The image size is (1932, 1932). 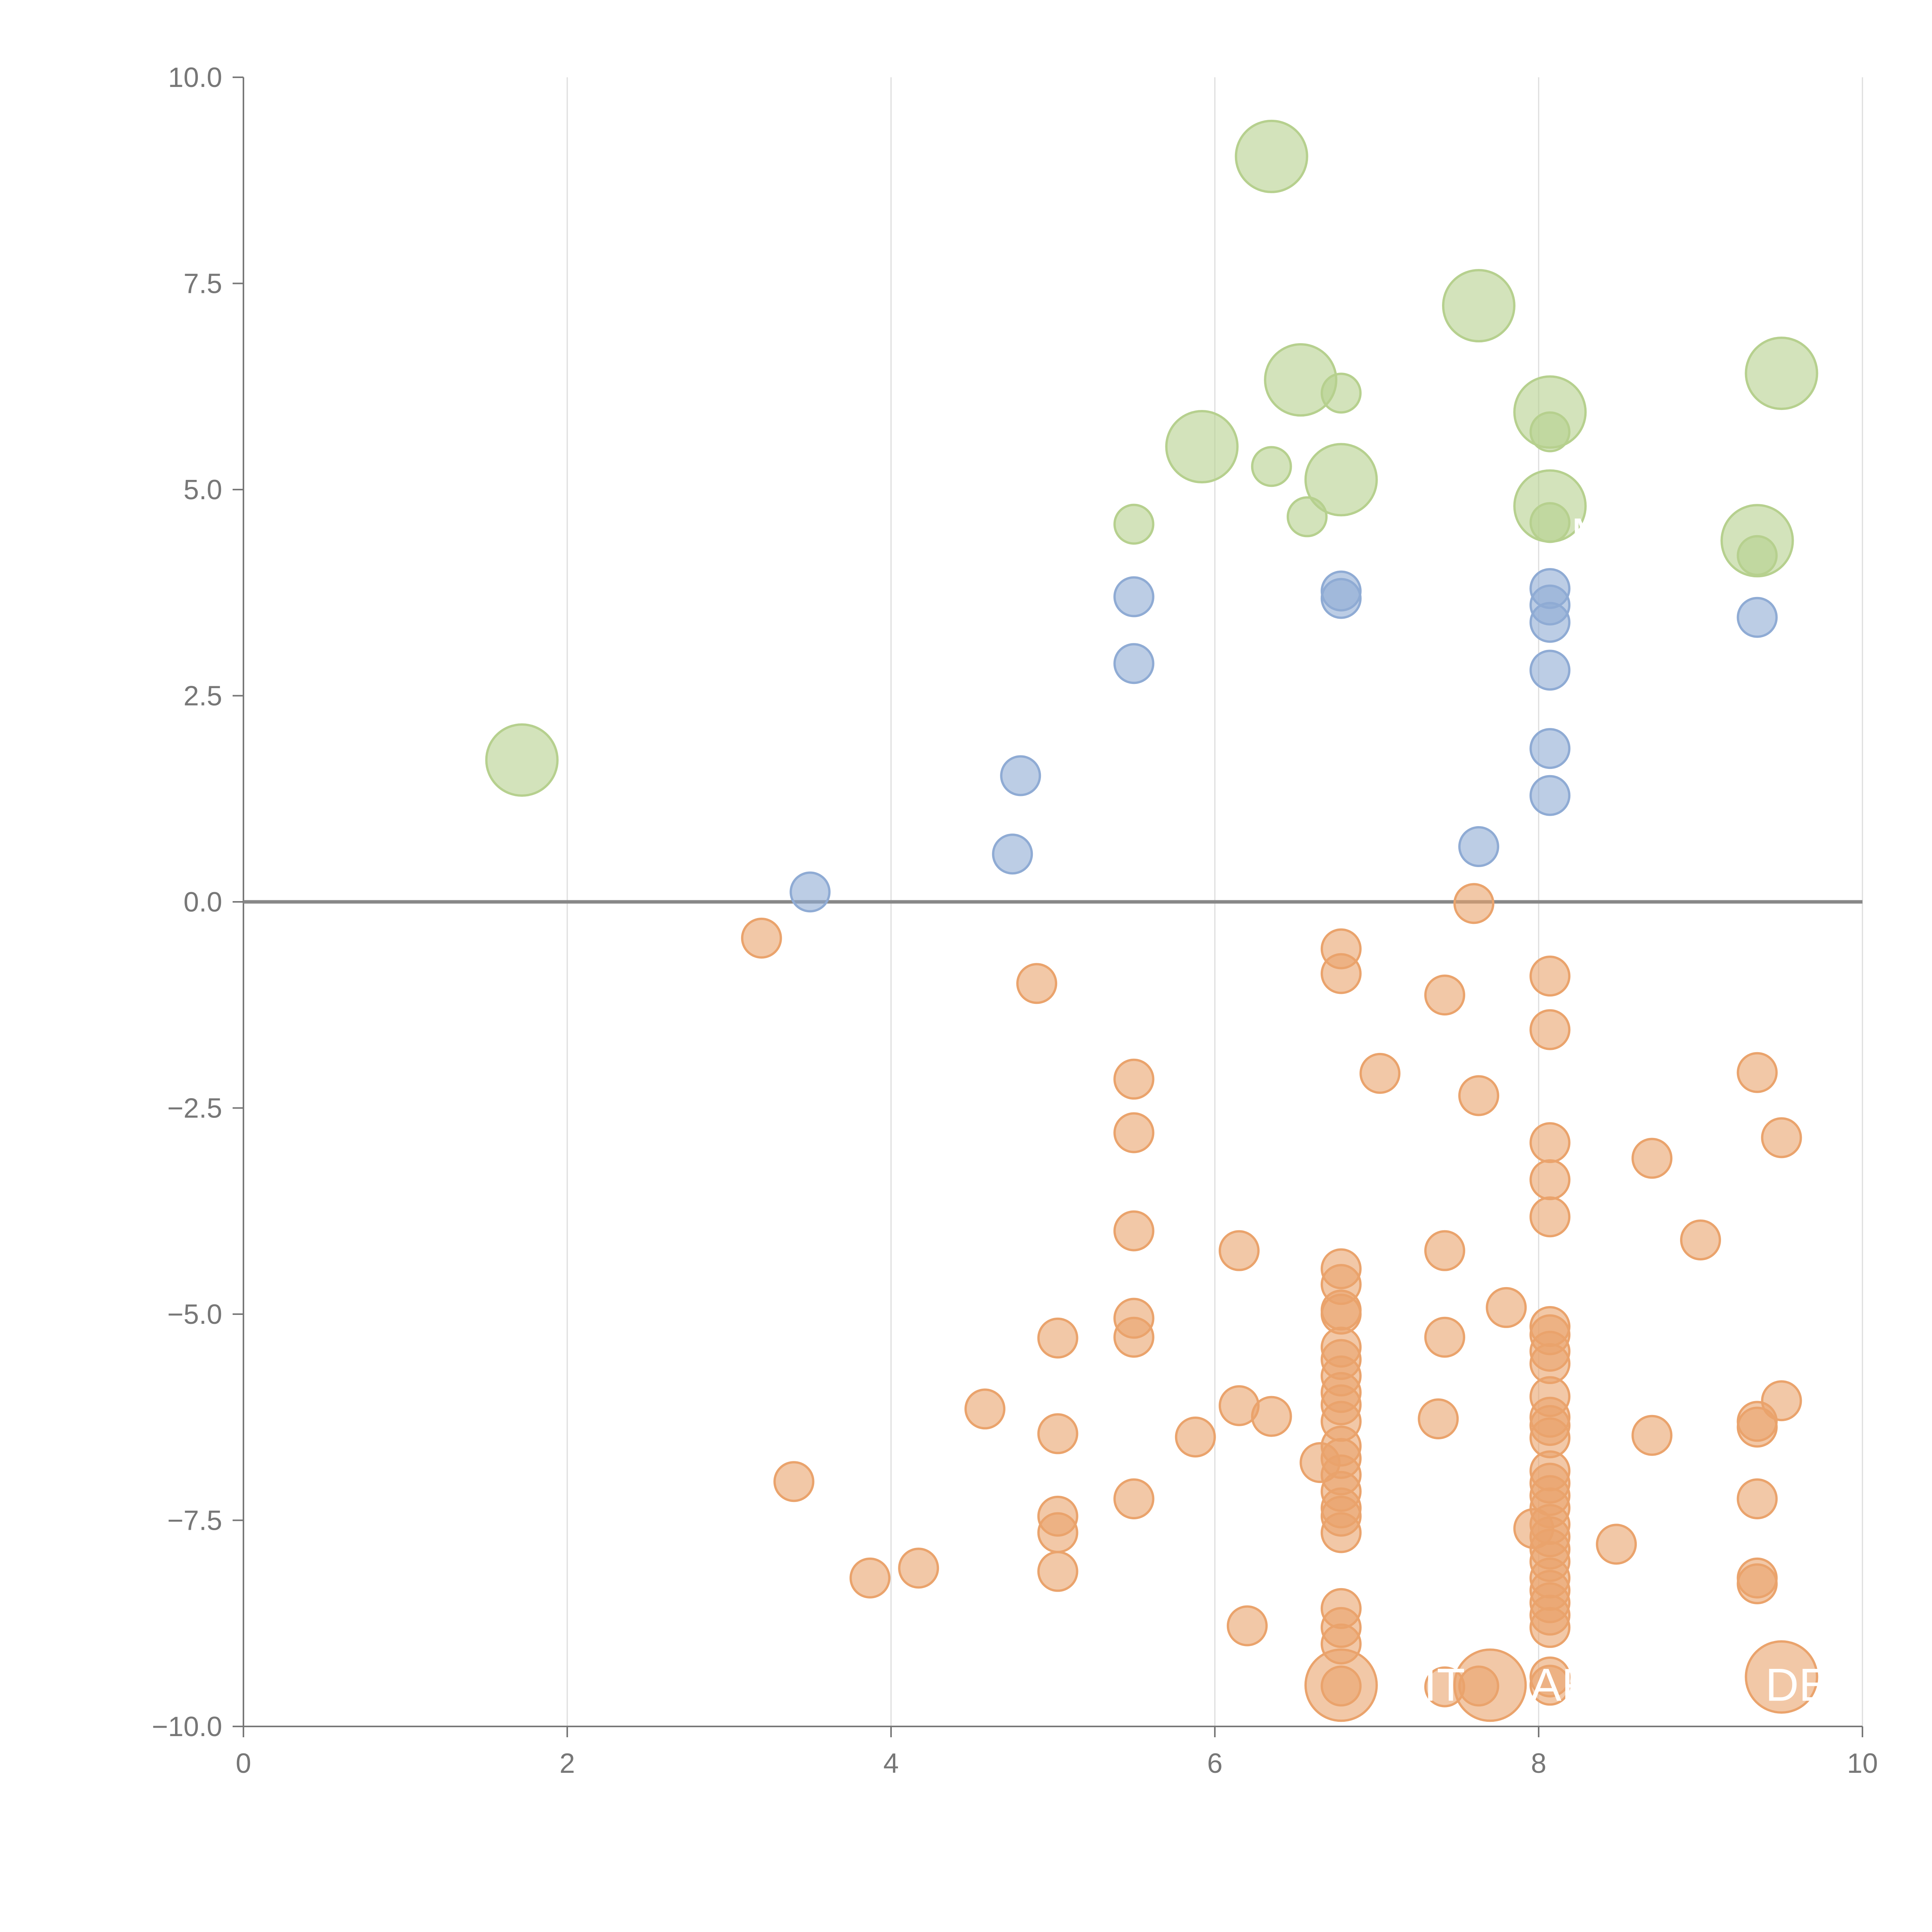 What do you see at coordinates (194, 1108) in the screenshot?
I see `y-tick-label: −2.5` at bounding box center [194, 1108].